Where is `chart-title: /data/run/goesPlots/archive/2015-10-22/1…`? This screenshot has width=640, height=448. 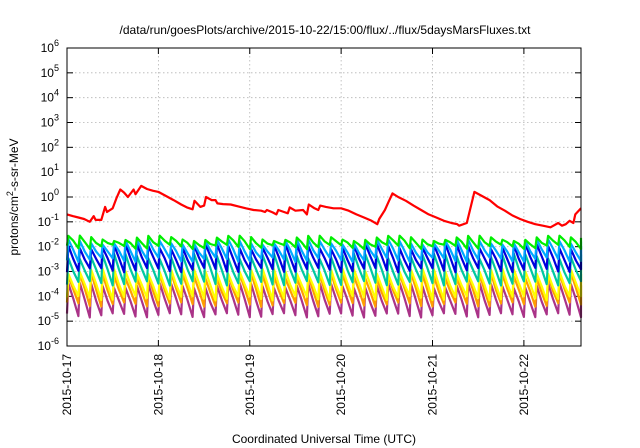
chart-title: /data/run/goesPlots/archive/2015-10-22/1… is located at coordinates (326, 30).